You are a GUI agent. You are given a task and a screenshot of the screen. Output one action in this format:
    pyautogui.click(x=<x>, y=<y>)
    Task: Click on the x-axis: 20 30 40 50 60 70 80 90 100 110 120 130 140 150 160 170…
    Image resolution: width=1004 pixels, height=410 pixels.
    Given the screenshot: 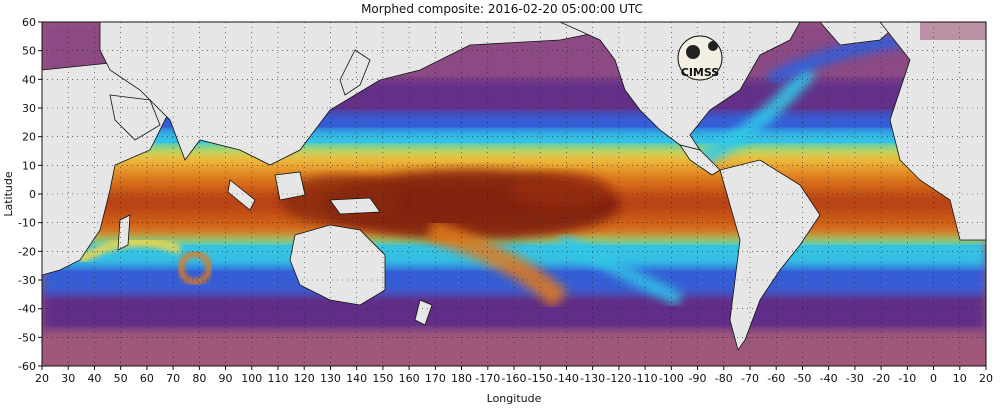 What is the action you would take?
    pyautogui.click(x=514, y=375)
    